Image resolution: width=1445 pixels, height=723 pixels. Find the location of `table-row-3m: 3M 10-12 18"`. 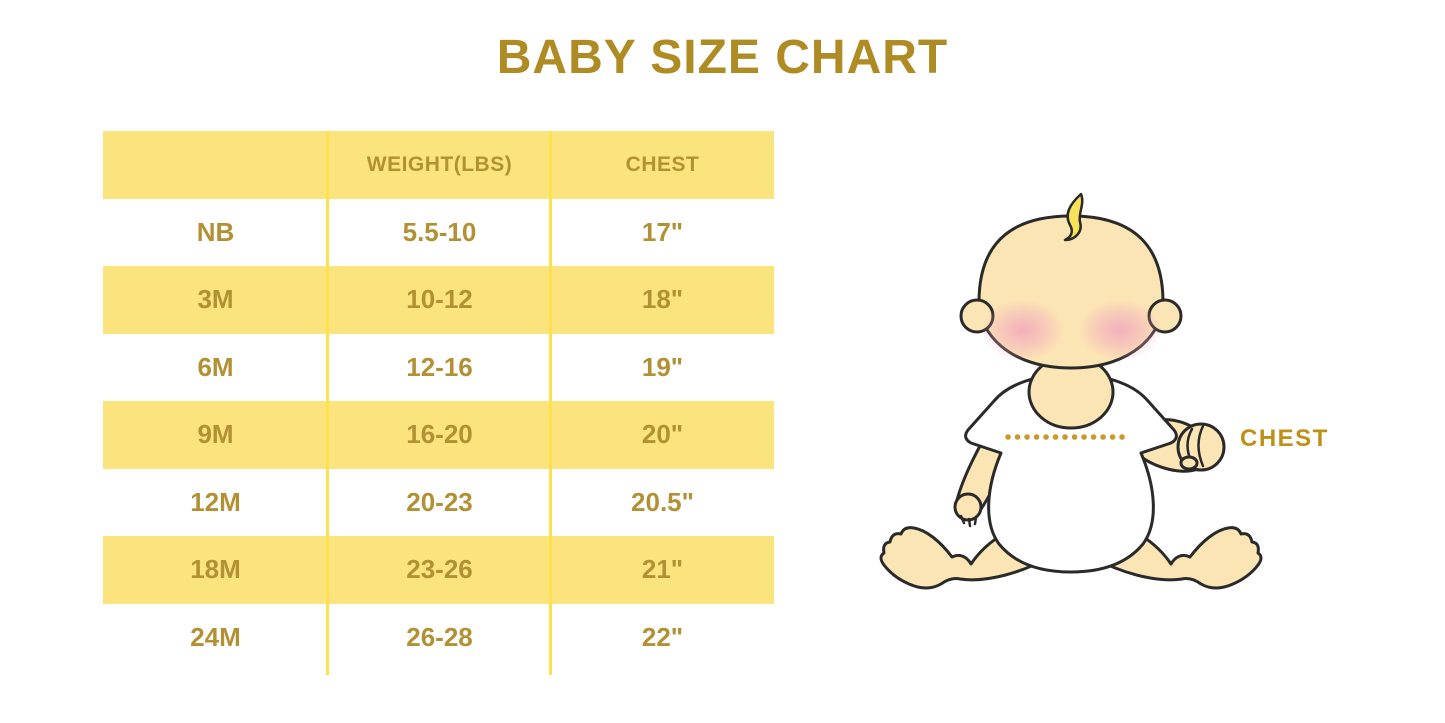

table-row-3m: 3M 10-12 18" is located at coordinates (438, 300).